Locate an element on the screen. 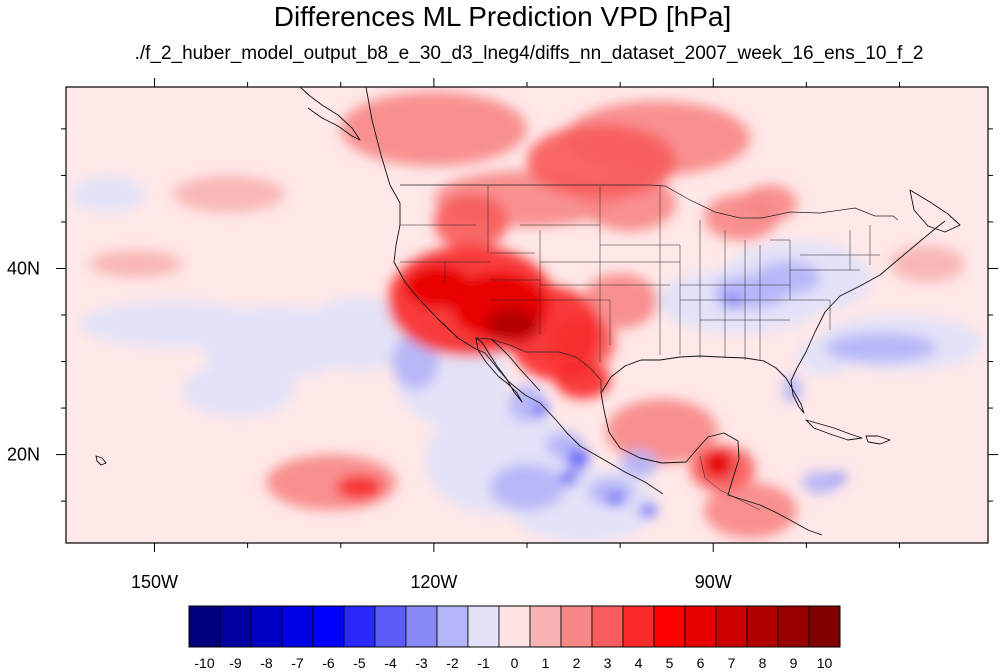 This screenshot has height=672, width=1005. y-tick-label: 40N is located at coordinates (23, 268).